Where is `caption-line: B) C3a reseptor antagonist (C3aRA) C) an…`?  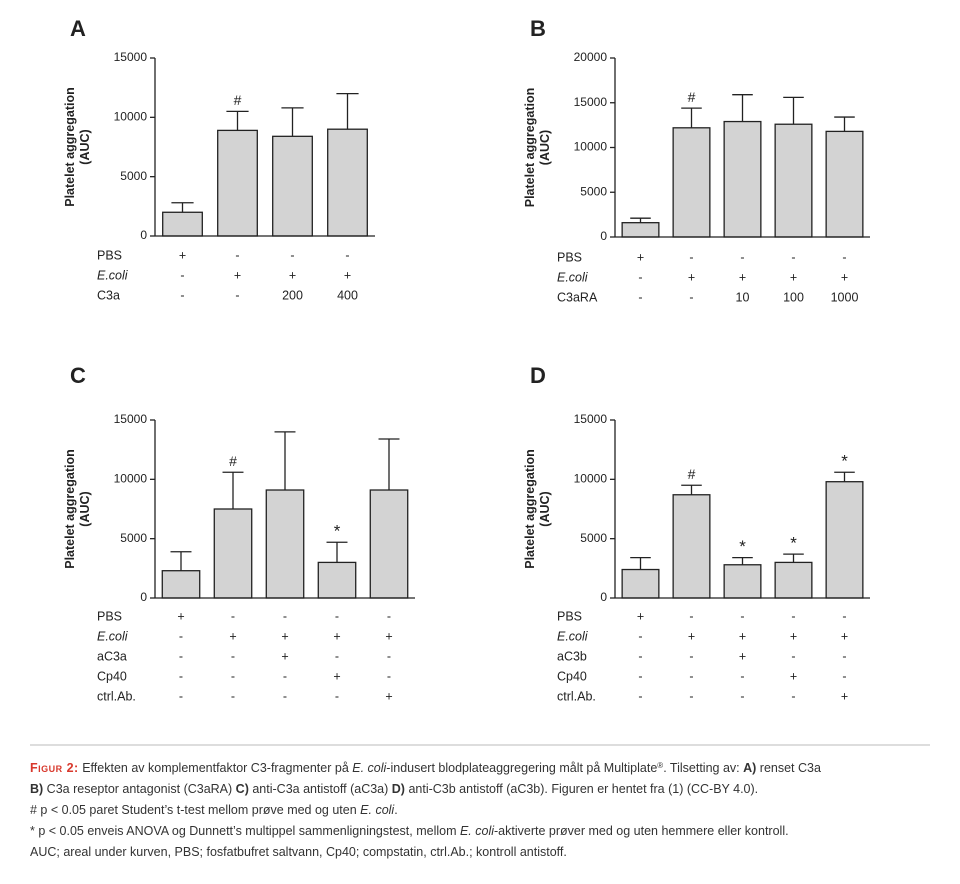
caption-line: B) C3a reseptor antagonist (C3aRA) C) an… is located at coordinates (394, 789).